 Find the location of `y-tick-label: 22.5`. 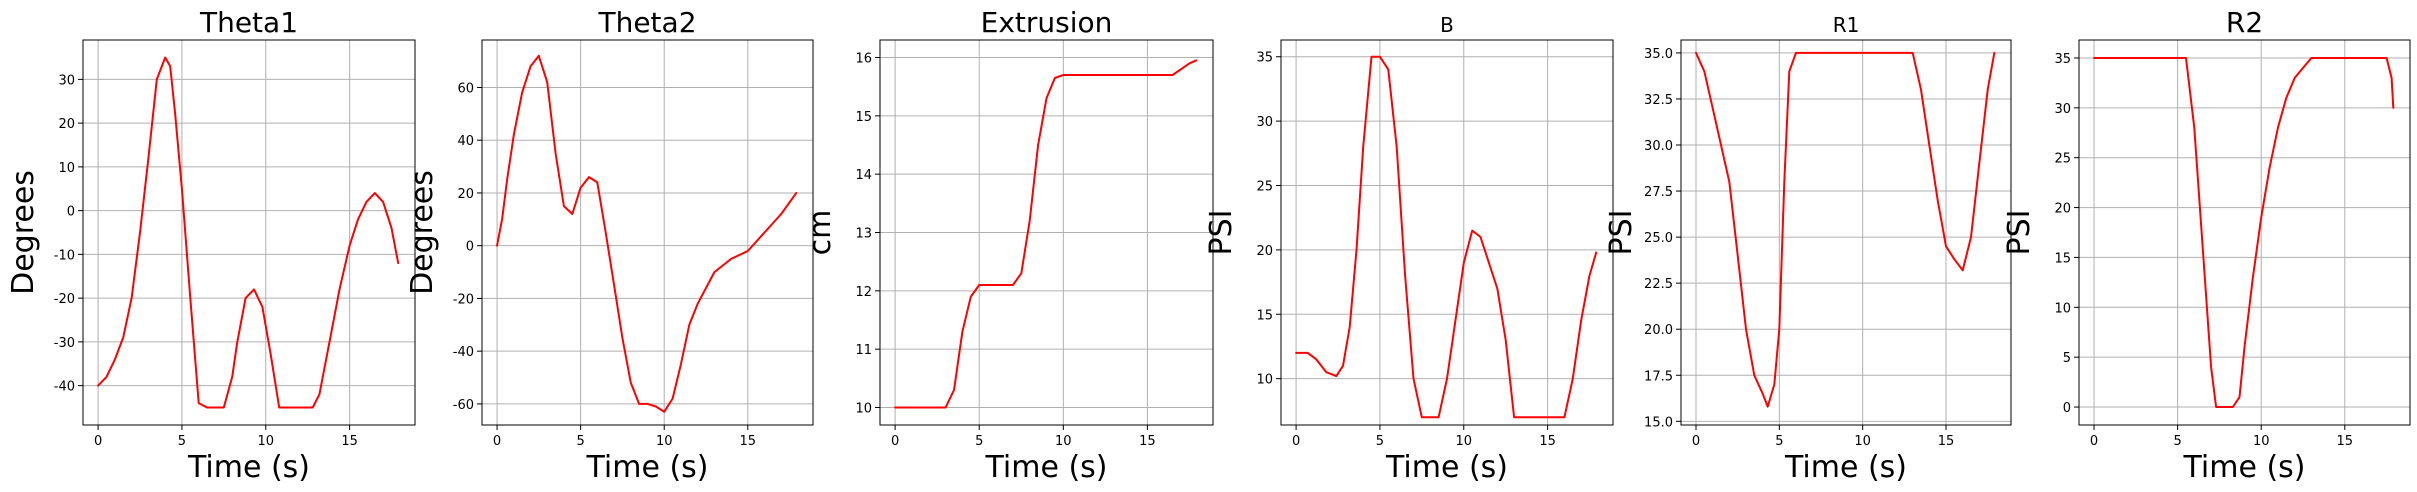

y-tick-label: 22.5 is located at coordinates (1658, 284).